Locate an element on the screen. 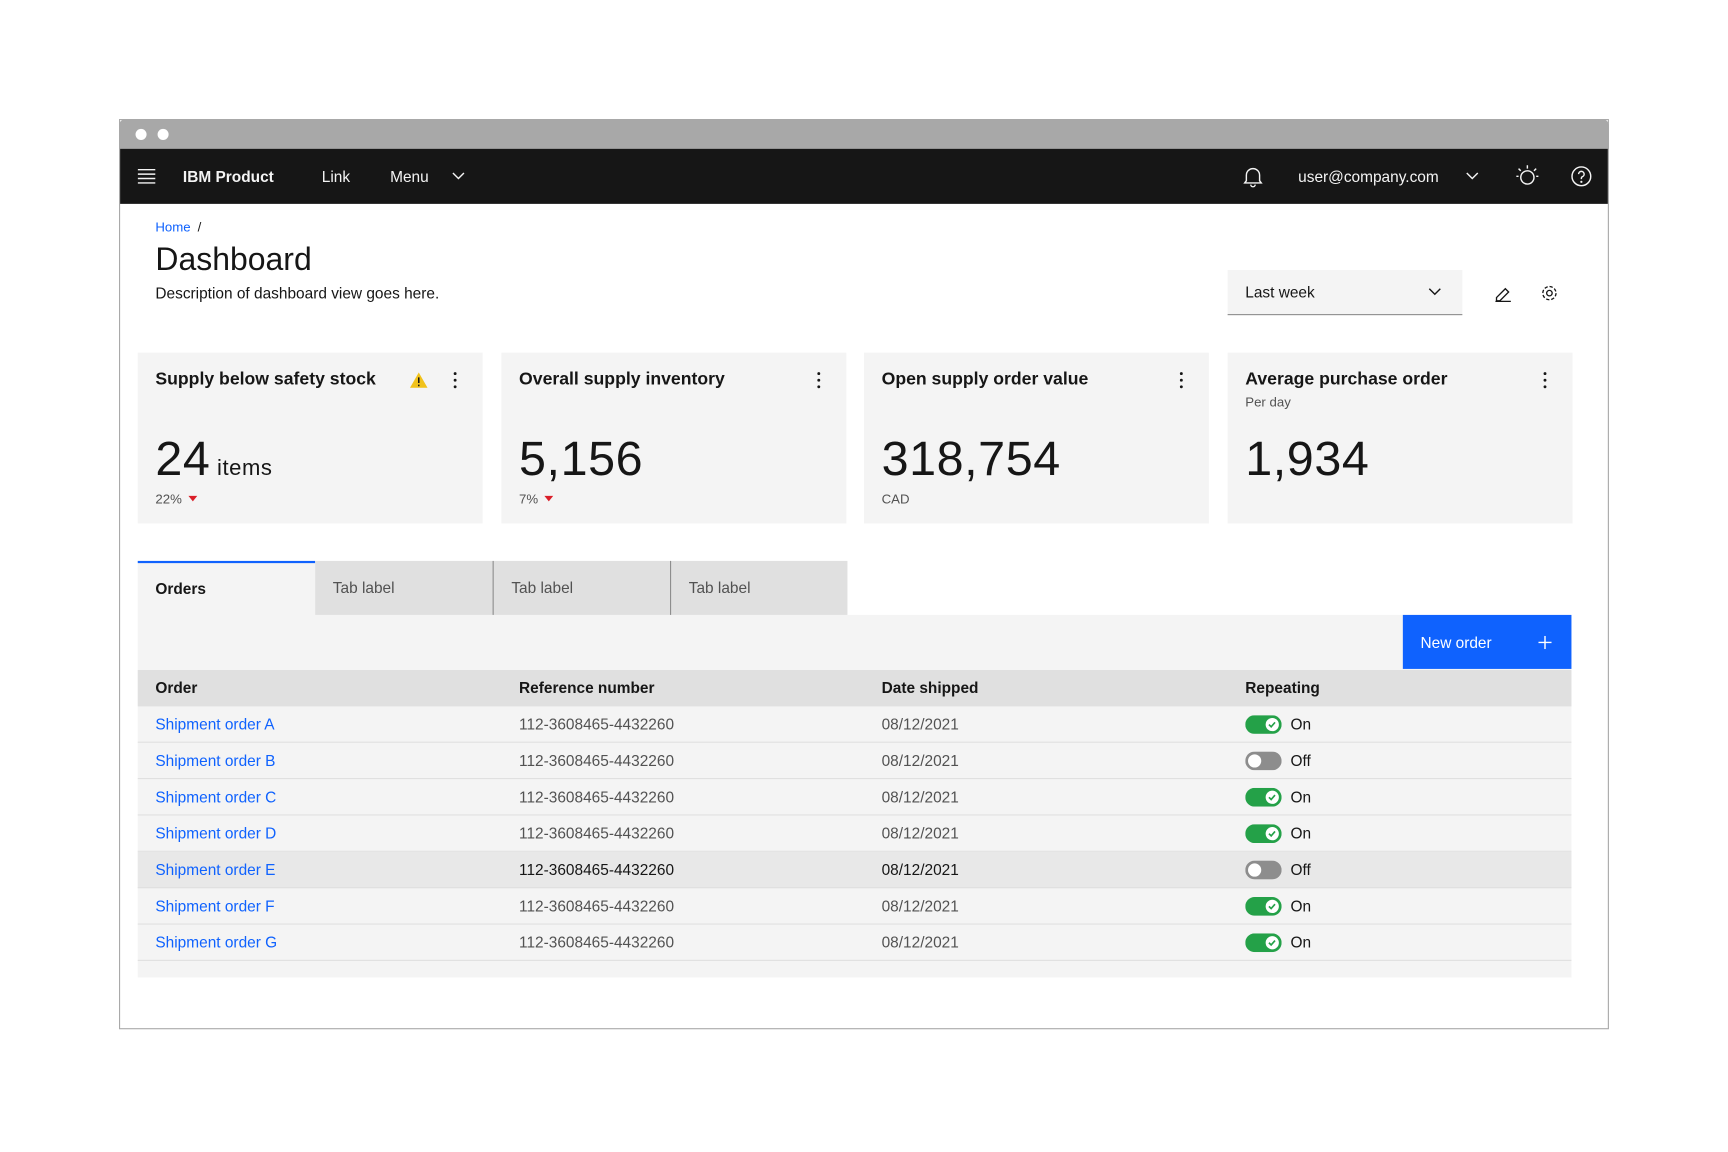 This screenshot has width=1728, height=1152. trend-down-icon is located at coordinates (549, 498).